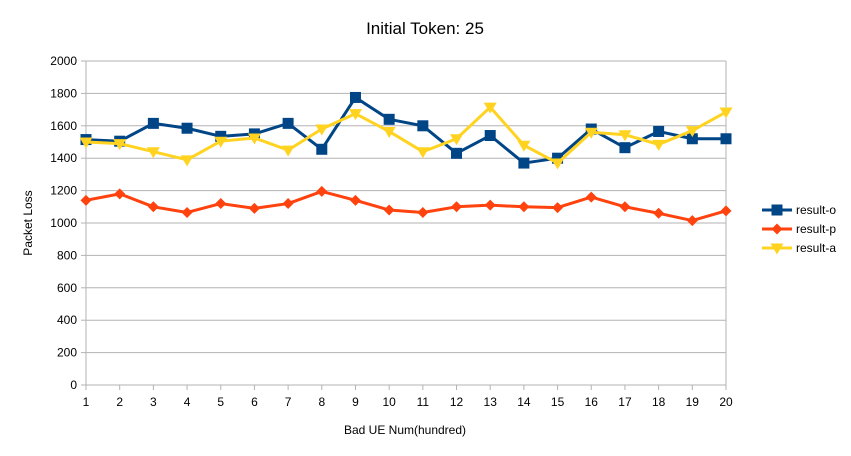  I want to click on y-tick-labels: 0 200 400 600 800 1000 1200 1400 1600 1800 2000, so click(63, 223).